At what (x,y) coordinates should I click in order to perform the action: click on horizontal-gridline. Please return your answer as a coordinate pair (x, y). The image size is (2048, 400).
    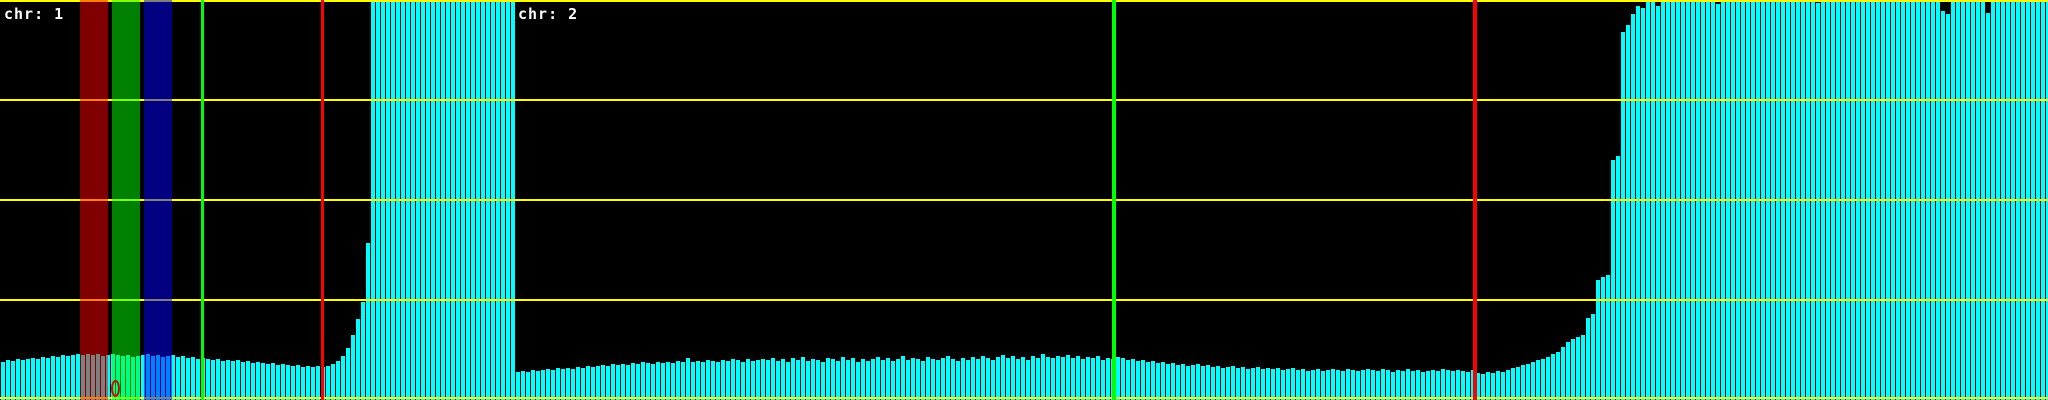
    Looking at the image, I should click on (1024, 200).